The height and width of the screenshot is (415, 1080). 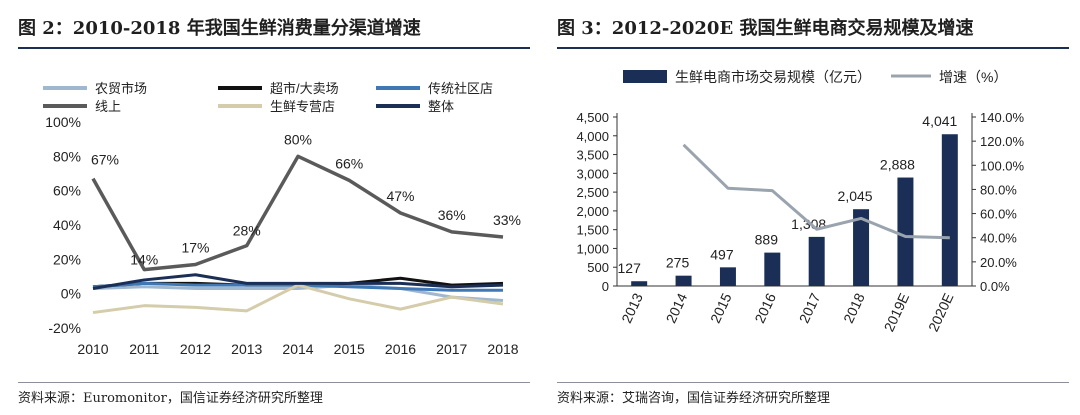 I want to click on right-chart-title: 图 3：2012-2020E 我国生鲜电商交易规模及增速, so click(x=765, y=28).